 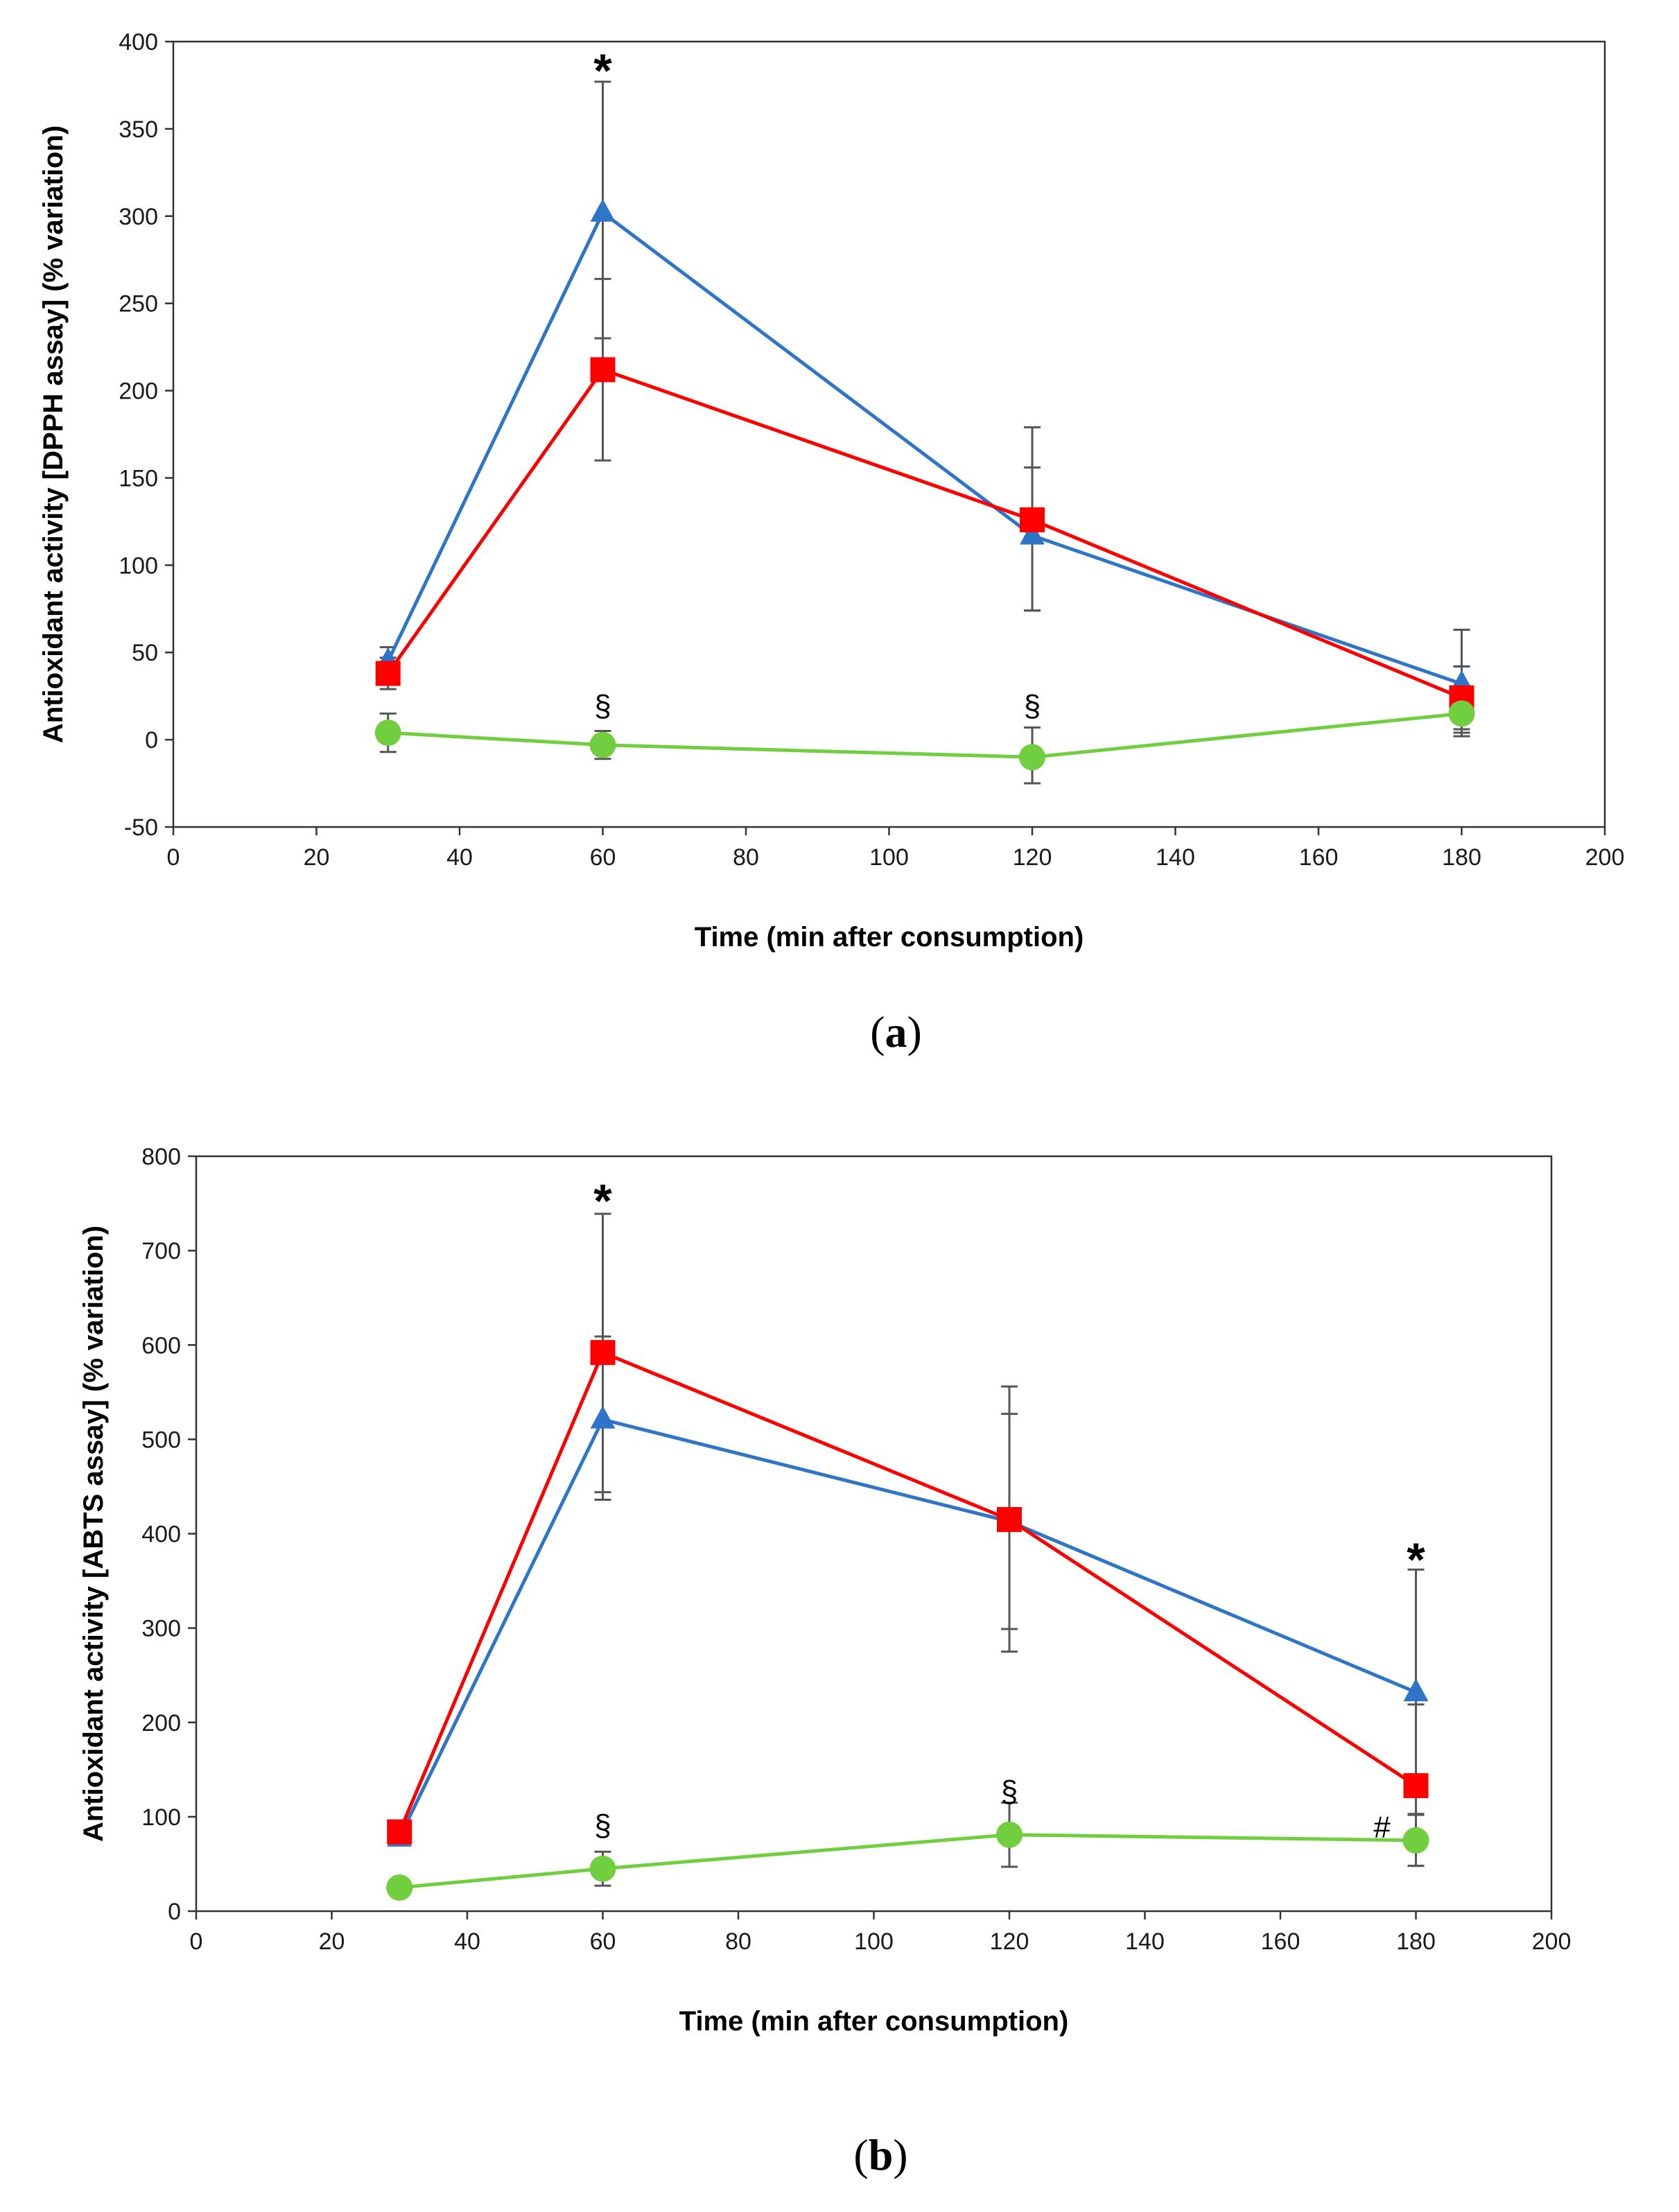 What do you see at coordinates (161, 1345) in the screenshot?
I see `y-tick-label: 600` at bounding box center [161, 1345].